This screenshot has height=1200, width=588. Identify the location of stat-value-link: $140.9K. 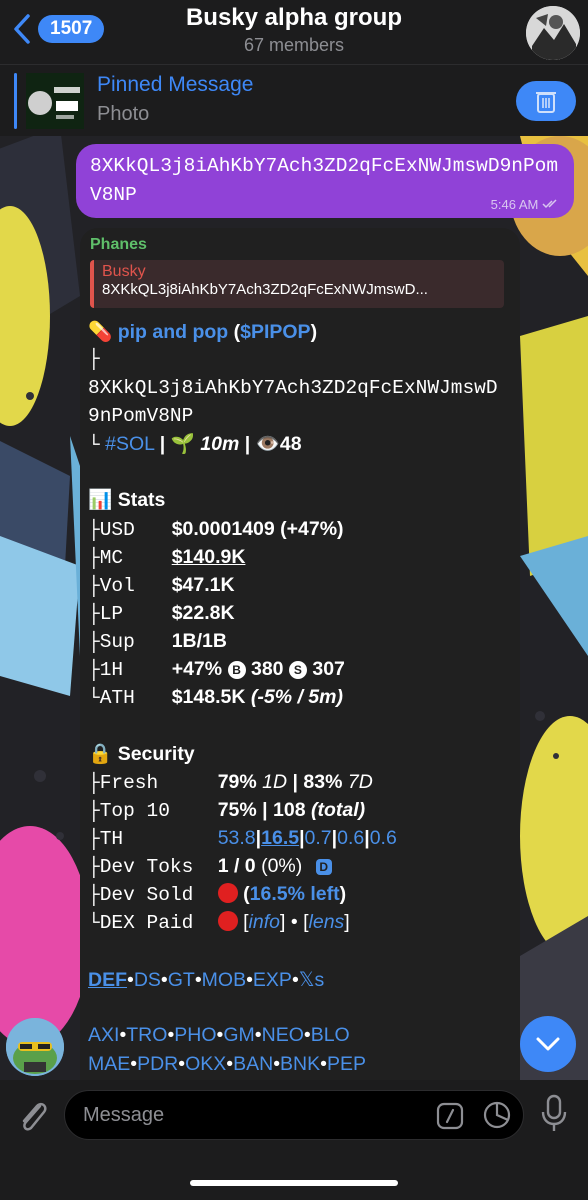
(208, 557).